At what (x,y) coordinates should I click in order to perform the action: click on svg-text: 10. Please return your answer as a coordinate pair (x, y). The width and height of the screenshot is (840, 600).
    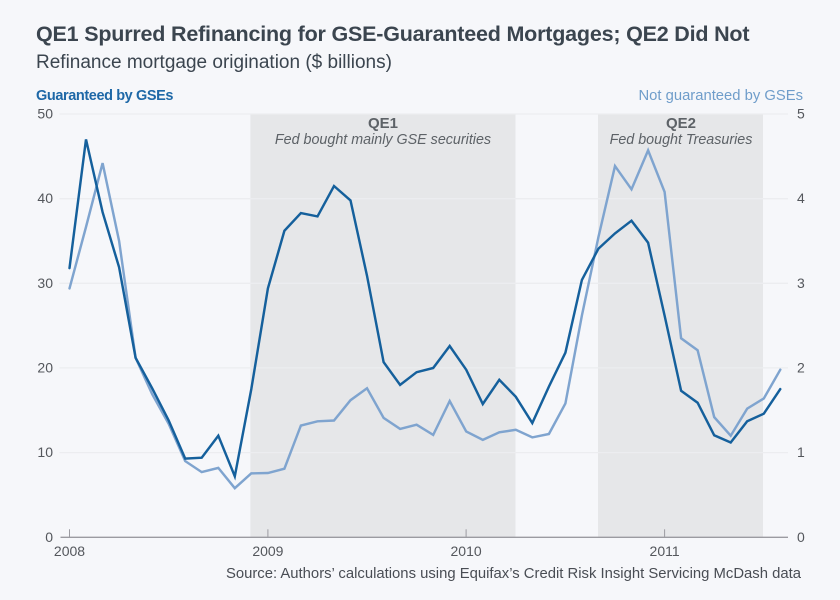
    Looking at the image, I should click on (45, 452).